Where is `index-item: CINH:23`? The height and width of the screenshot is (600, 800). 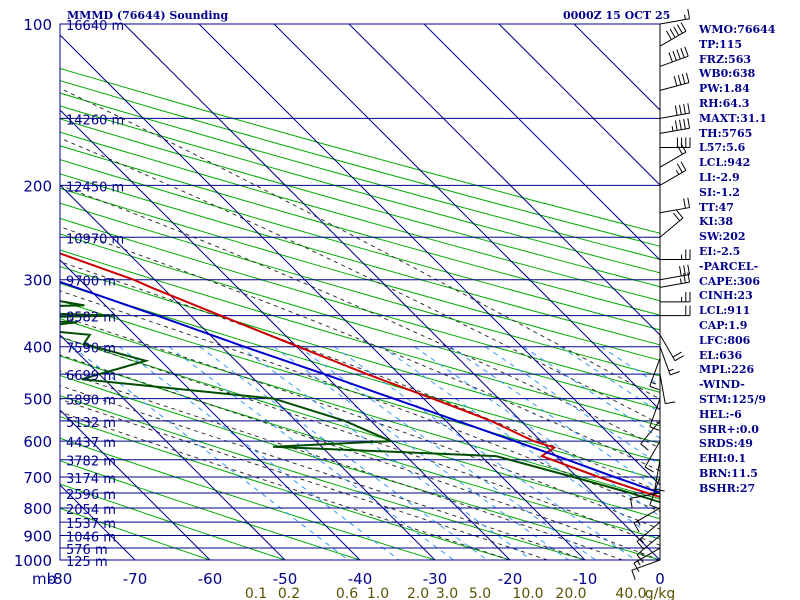
index-item: CINH:23 is located at coordinates (726, 296).